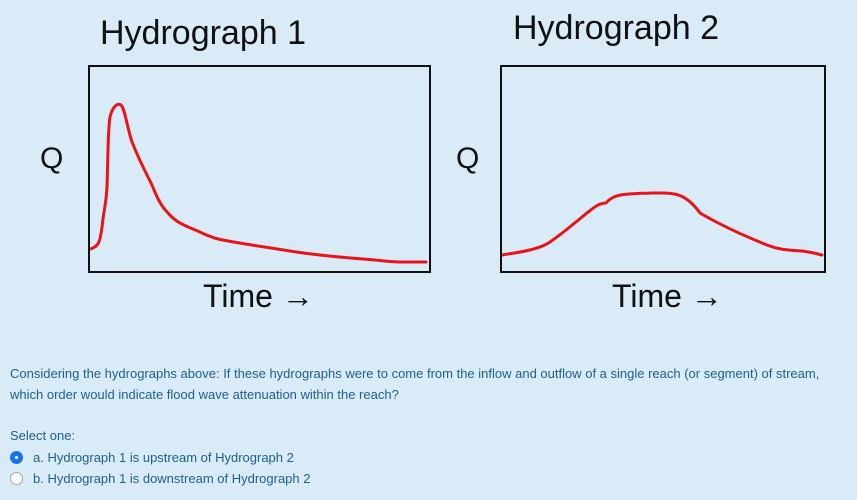  What do you see at coordinates (16, 457) in the screenshot?
I see `option-a-radio` at bounding box center [16, 457].